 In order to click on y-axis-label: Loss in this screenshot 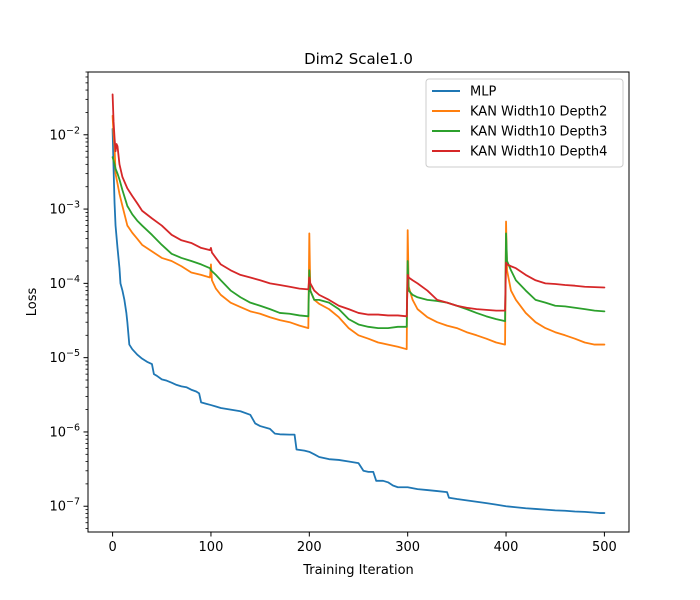, I will do `click(32, 302)`.